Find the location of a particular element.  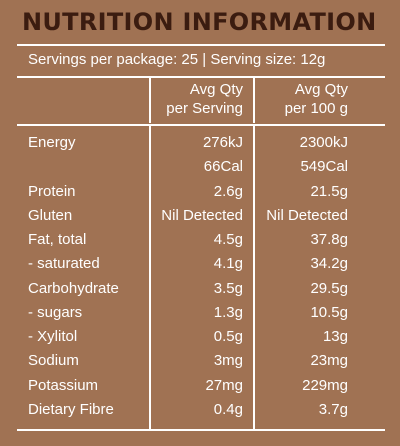

nutrient-row: Fat, total 4.5g 37.8g is located at coordinates (200, 240).